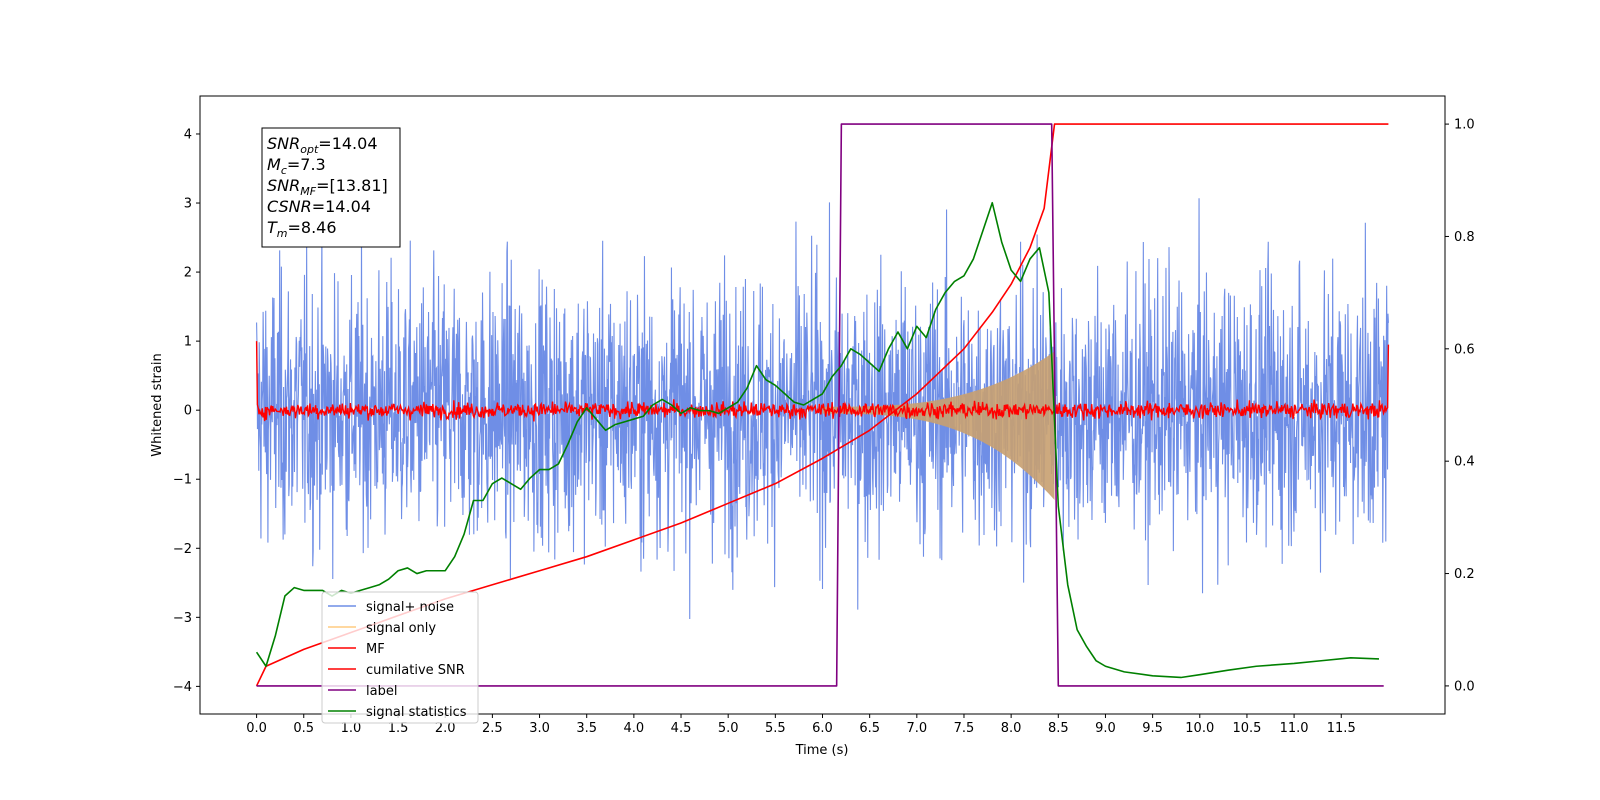 The height and width of the screenshot is (800, 1600). What do you see at coordinates (302, 229) in the screenshot?
I see `annotation-line: Tm=8.46` at bounding box center [302, 229].